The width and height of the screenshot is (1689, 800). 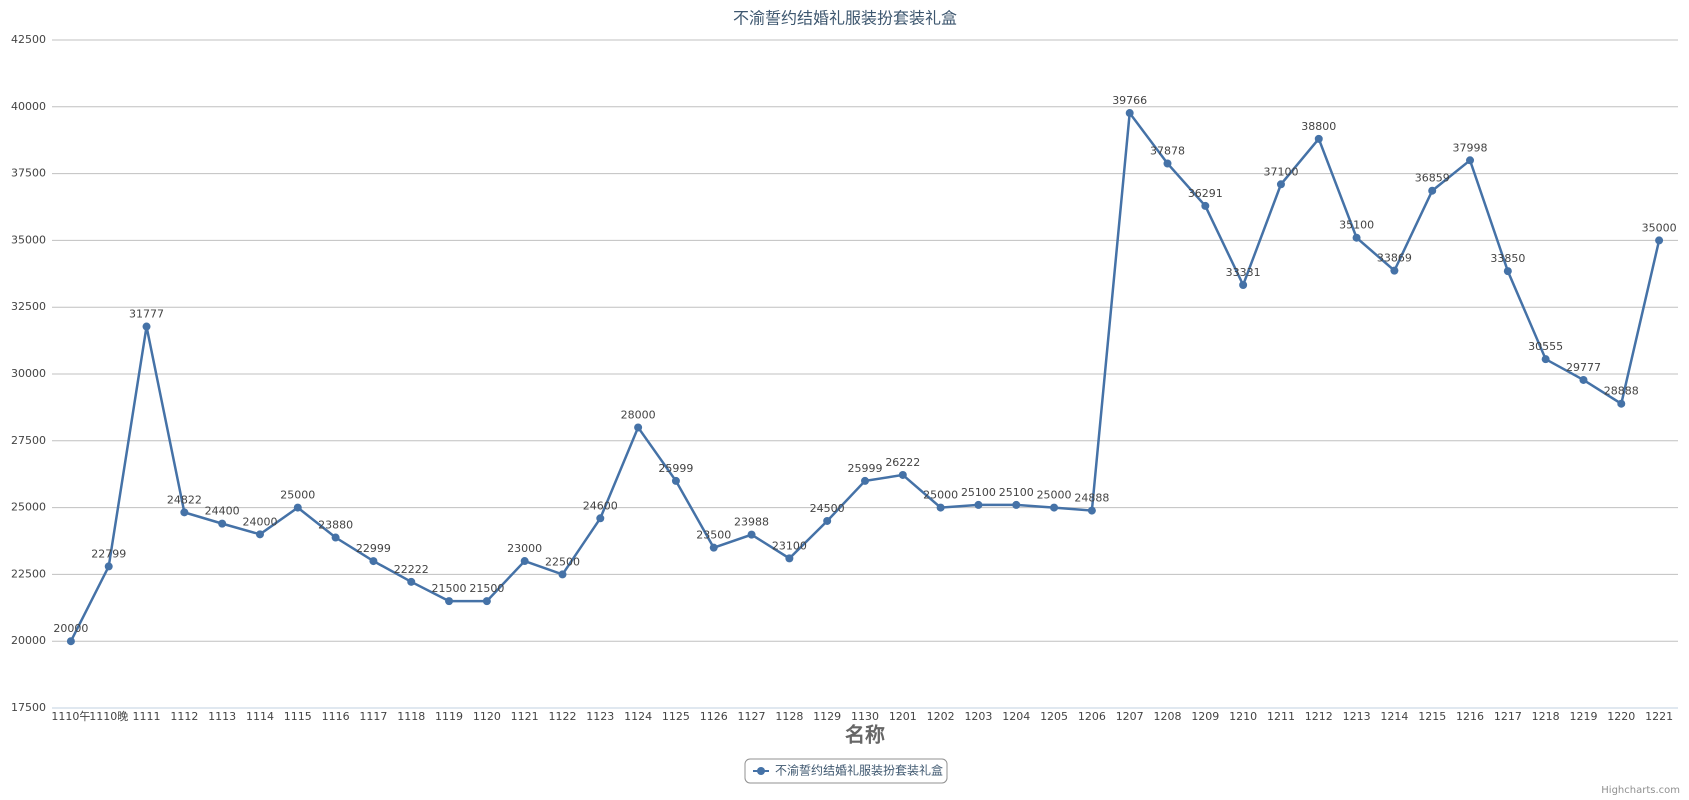 I want to click on x-tick-label: 1120, so click(x=487, y=716).